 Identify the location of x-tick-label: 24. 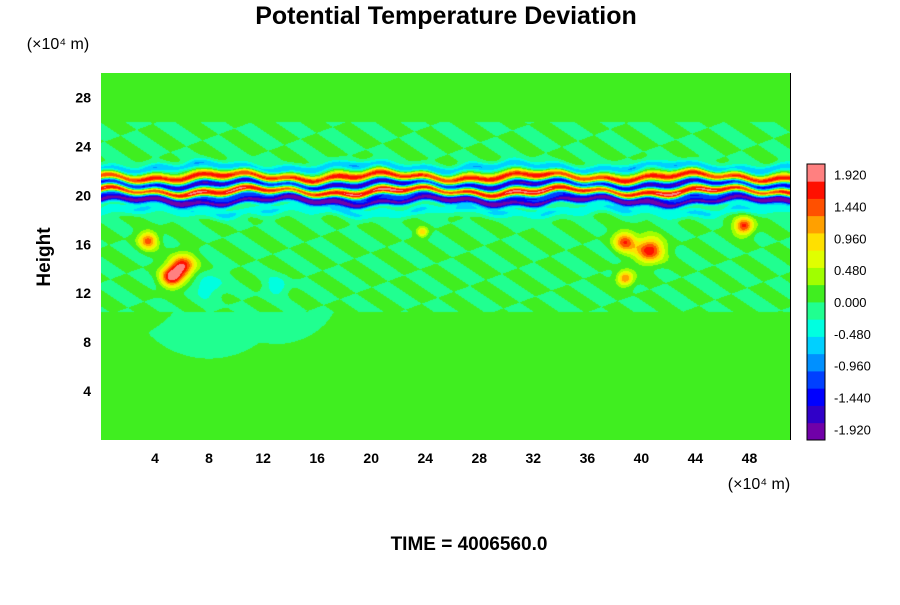
(425, 458).